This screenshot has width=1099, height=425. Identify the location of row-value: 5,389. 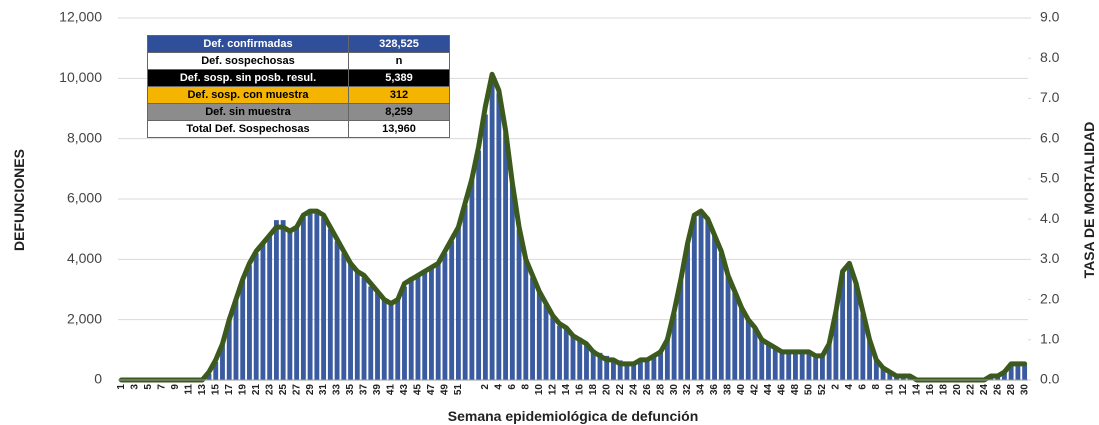
(399, 78).